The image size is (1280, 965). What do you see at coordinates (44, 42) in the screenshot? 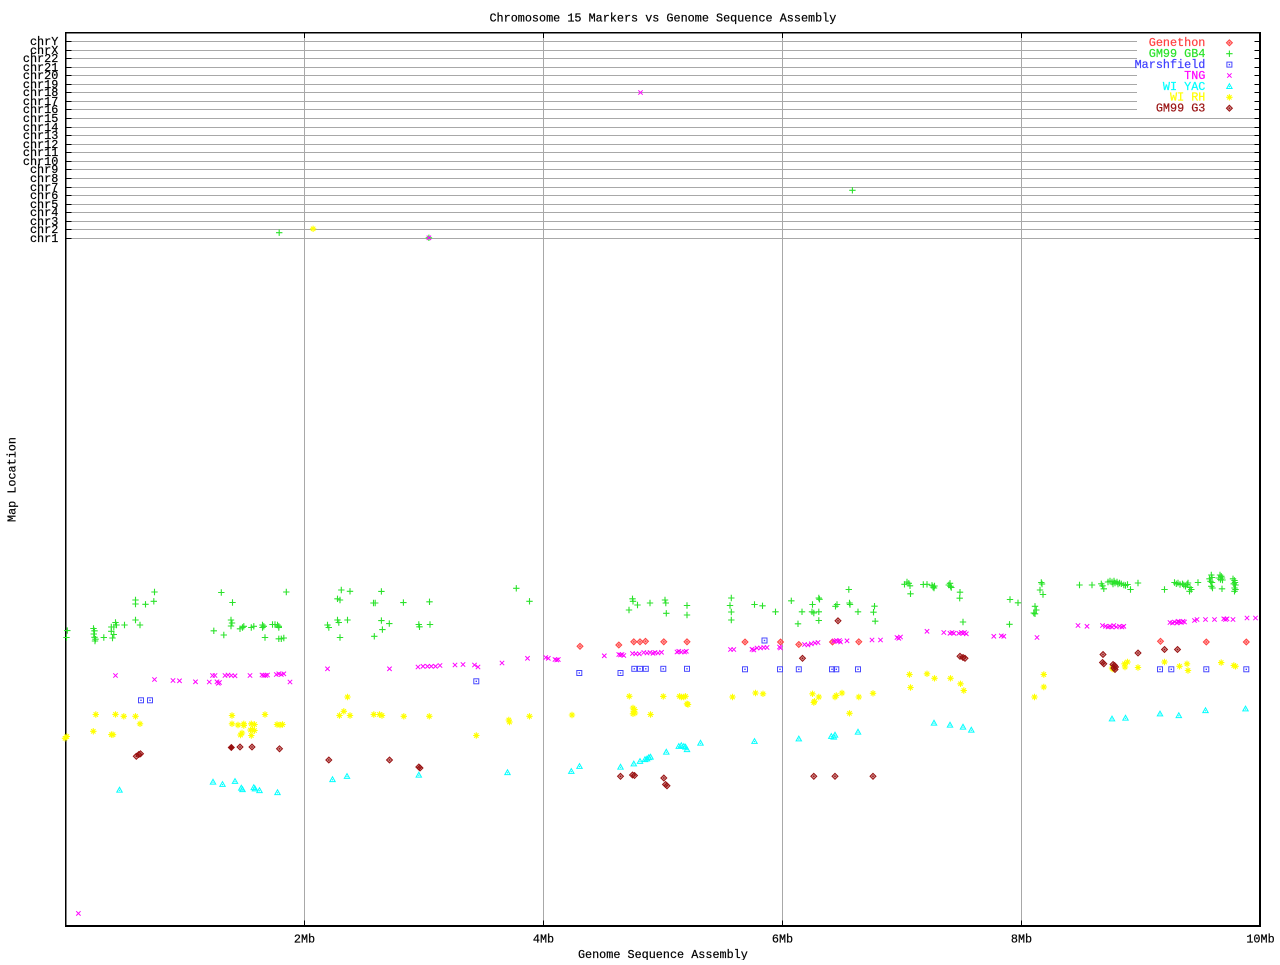
I see `svg-text: chrY` at bounding box center [44, 42].